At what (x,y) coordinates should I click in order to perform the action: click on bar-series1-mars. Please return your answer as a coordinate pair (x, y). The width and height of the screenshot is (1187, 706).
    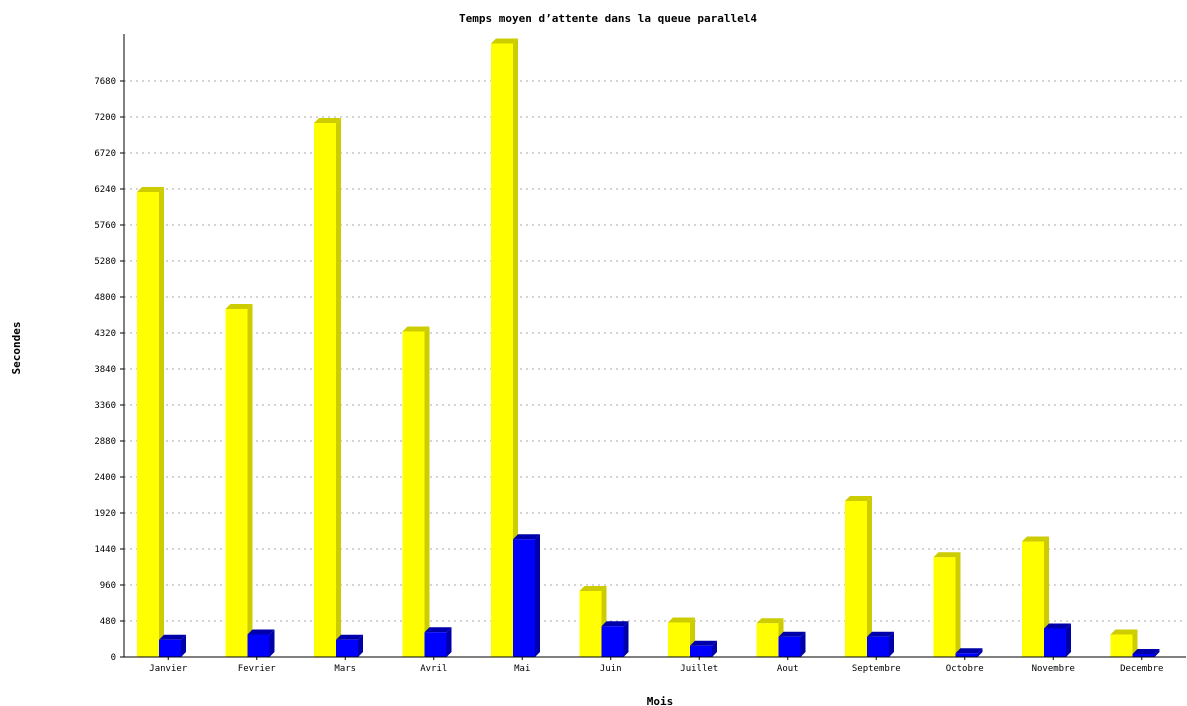
    Looking at the image, I should click on (327, 387).